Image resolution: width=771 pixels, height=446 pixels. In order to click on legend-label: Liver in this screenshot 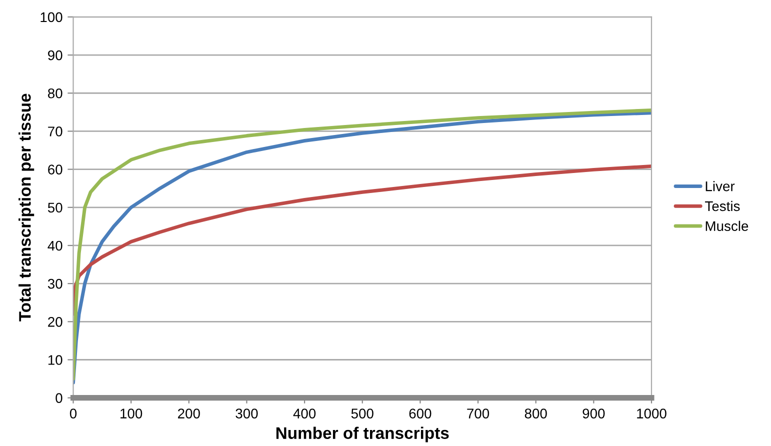, I will do `click(720, 186)`.